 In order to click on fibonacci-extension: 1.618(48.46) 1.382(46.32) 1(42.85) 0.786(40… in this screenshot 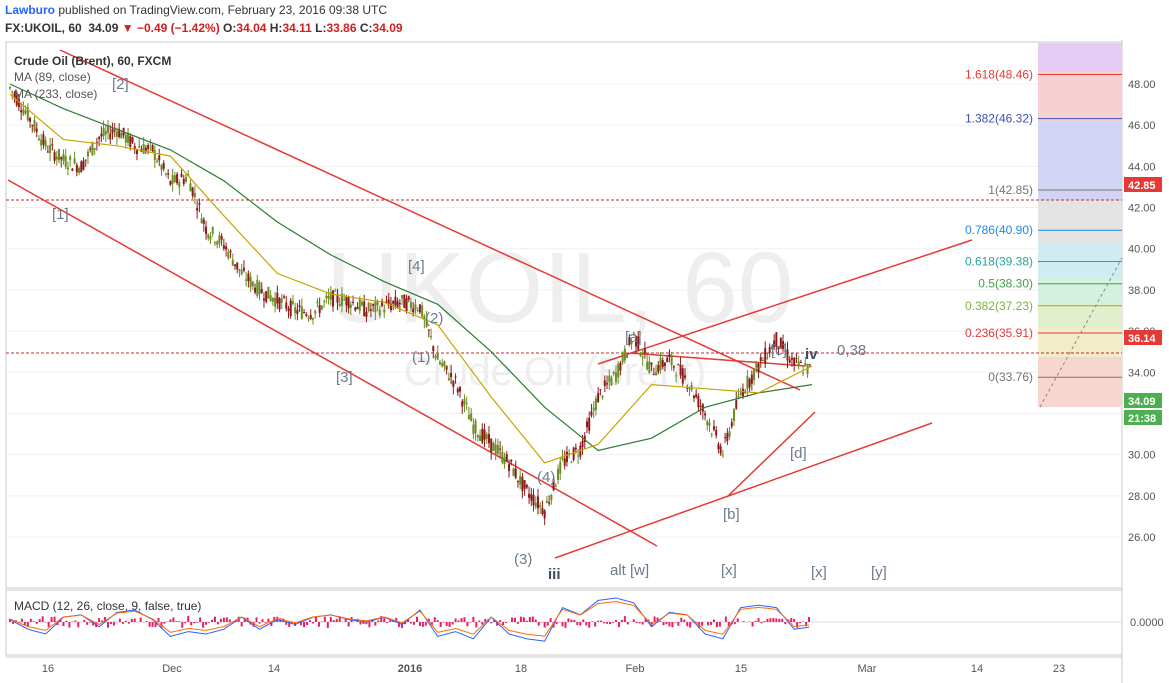, I will do `click(1044, 225)`.